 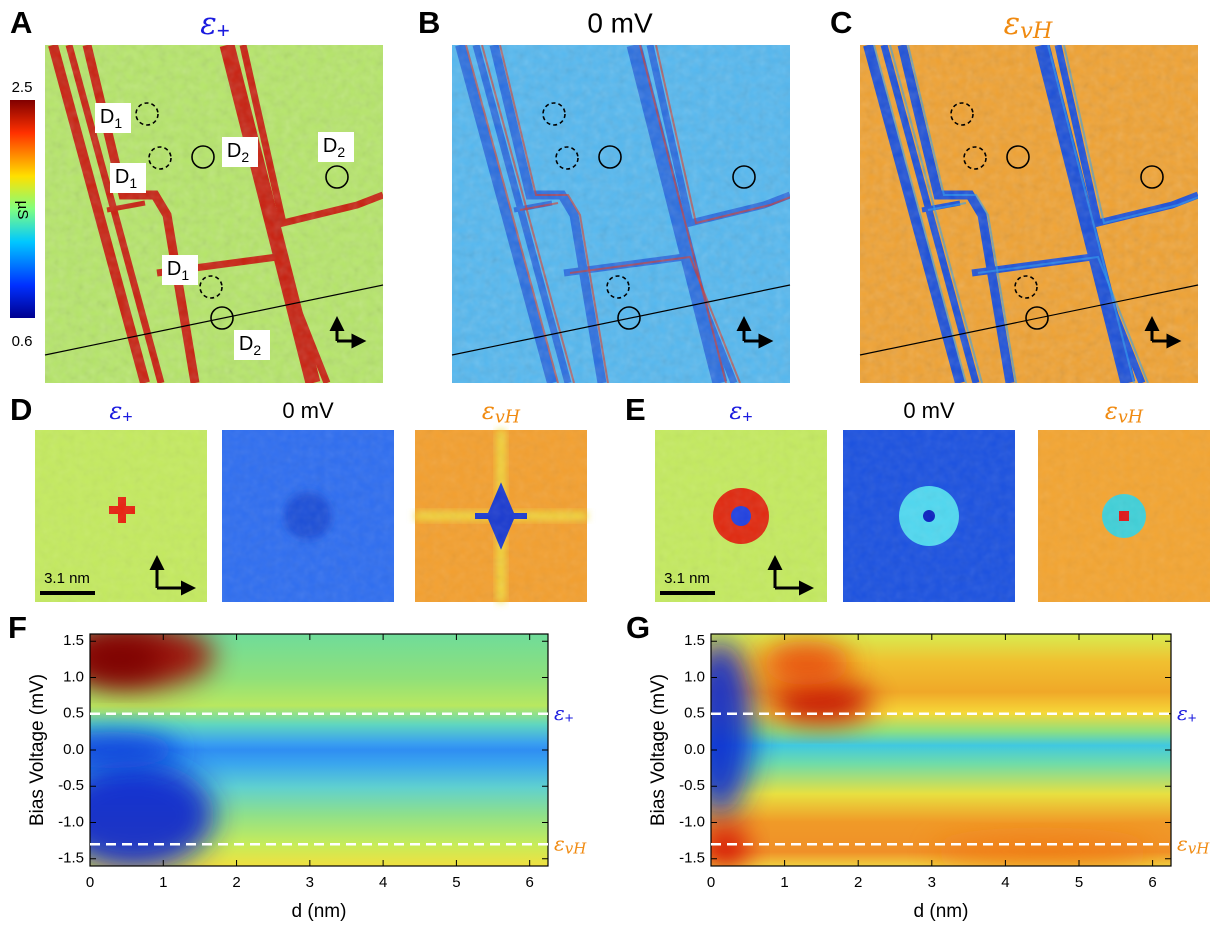 I want to click on panel-label: G, so click(x=638, y=627).